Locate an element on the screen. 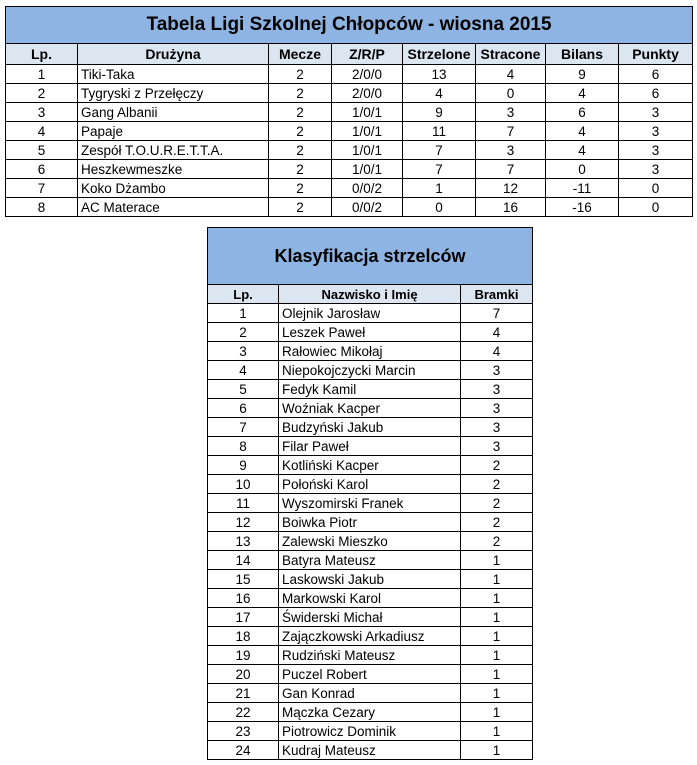  table-cell: 21 is located at coordinates (243, 693).